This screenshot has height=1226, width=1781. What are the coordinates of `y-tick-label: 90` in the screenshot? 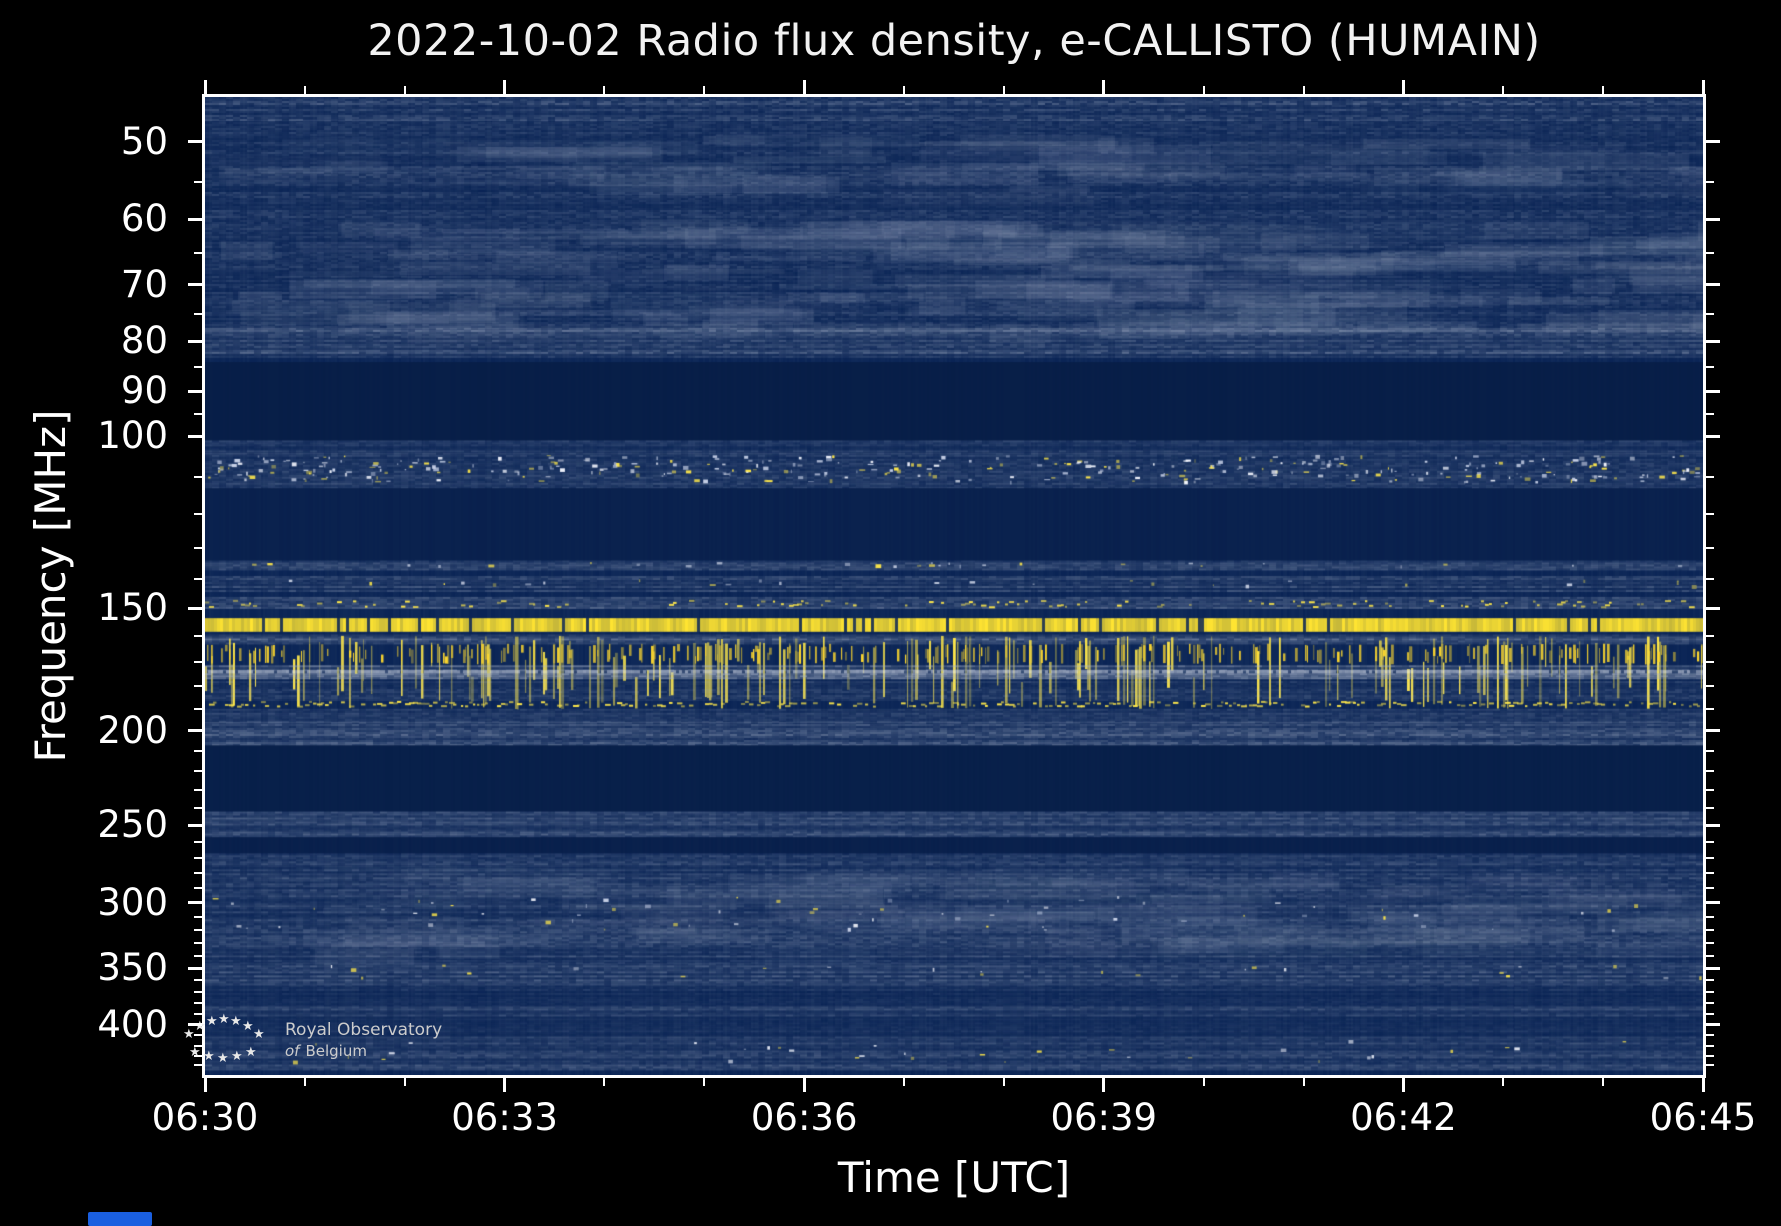 It's located at (144, 391).